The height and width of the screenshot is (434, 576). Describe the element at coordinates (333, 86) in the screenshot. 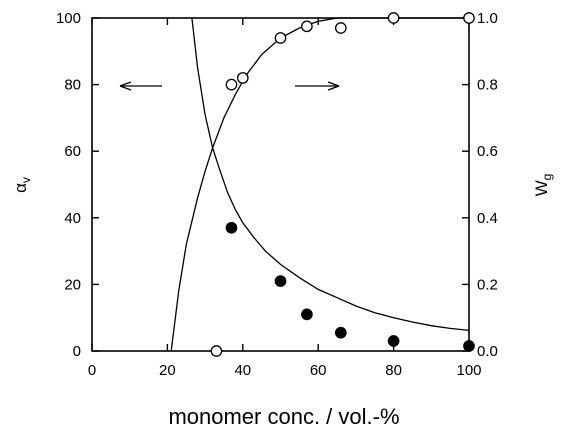

I see `right-arrow-head` at that location.